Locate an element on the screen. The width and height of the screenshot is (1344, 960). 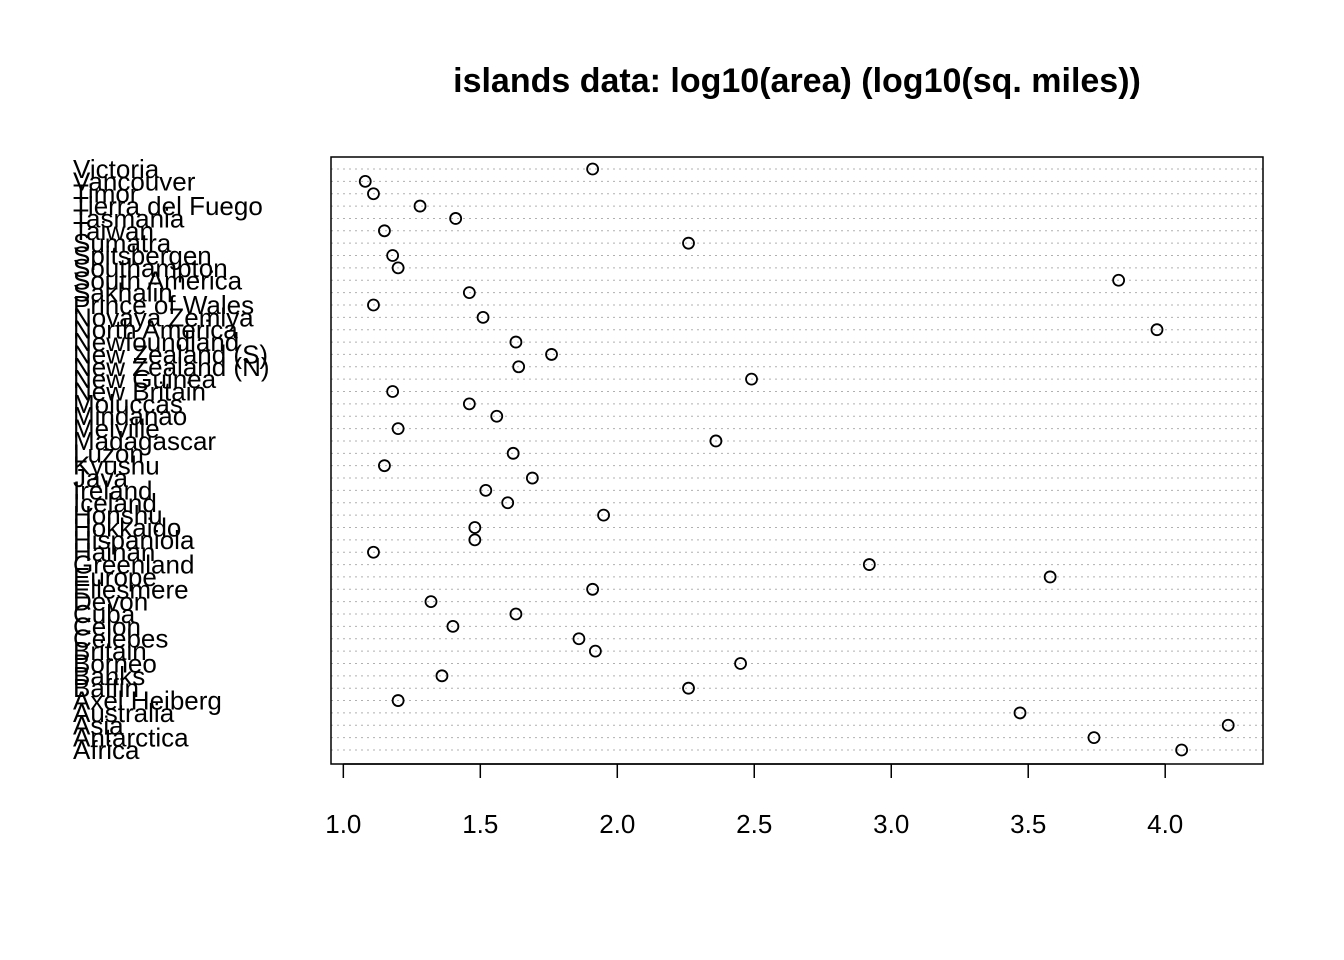
category-label: Asia is located at coordinates (98, 725).